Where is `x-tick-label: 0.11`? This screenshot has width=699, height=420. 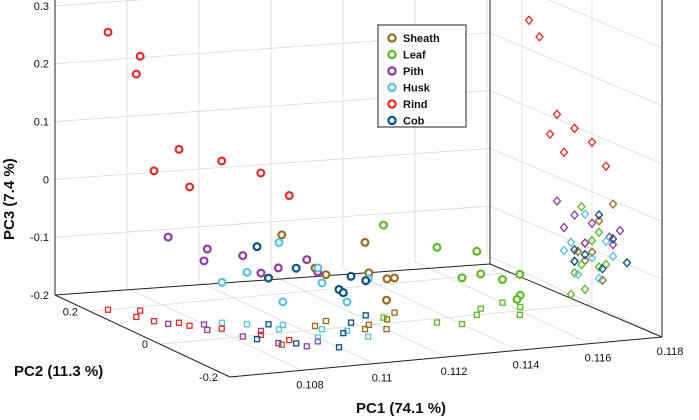 x-tick-label: 0.11 is located at coordinates (382, 379).